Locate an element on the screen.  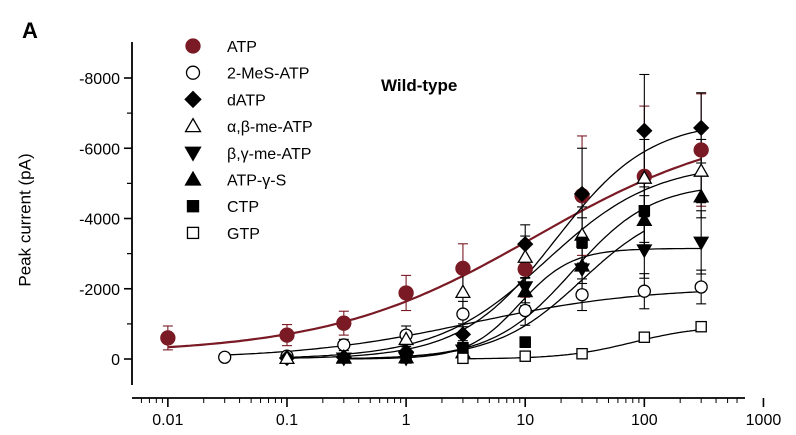
x-tick-label: 1000 is located at coordinates (764, 420).